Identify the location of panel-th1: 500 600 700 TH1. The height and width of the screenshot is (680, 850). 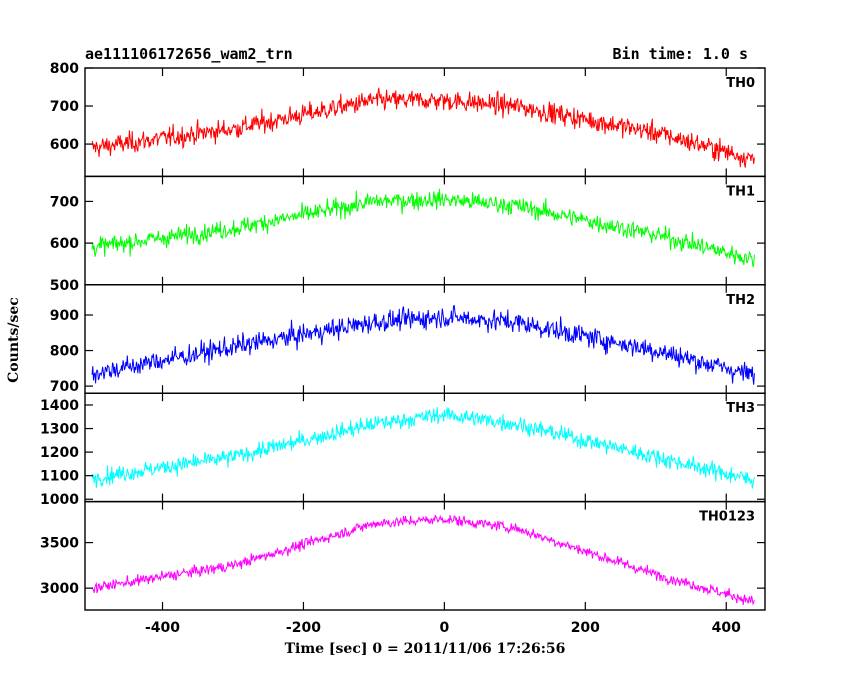
(408, 234).